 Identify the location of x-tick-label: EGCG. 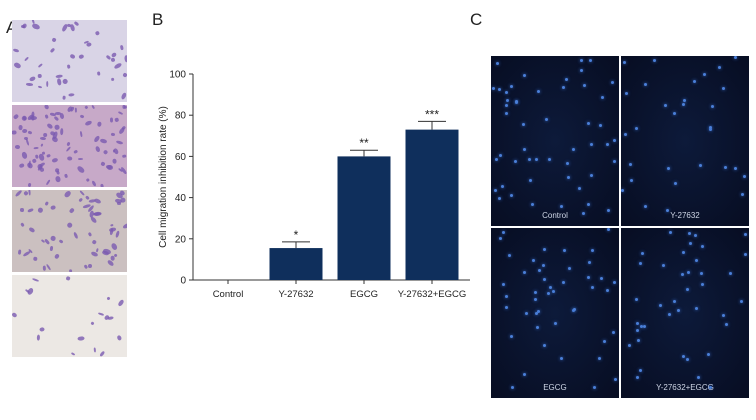
(364, 294).